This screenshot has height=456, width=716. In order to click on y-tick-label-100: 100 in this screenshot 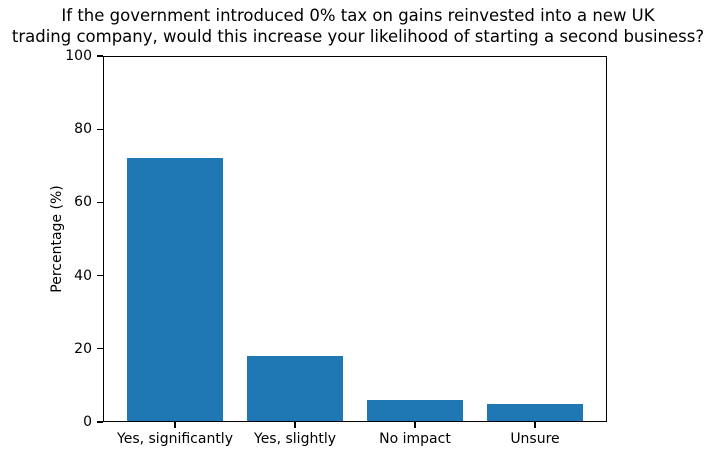, I will do `click(78, 56)`.